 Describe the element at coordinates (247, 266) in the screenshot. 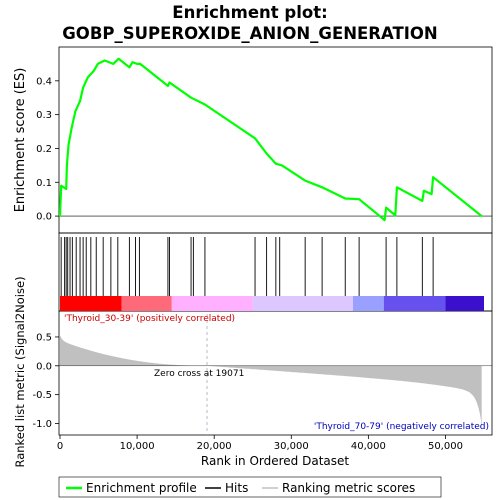

I see `hits-panel` at that location.